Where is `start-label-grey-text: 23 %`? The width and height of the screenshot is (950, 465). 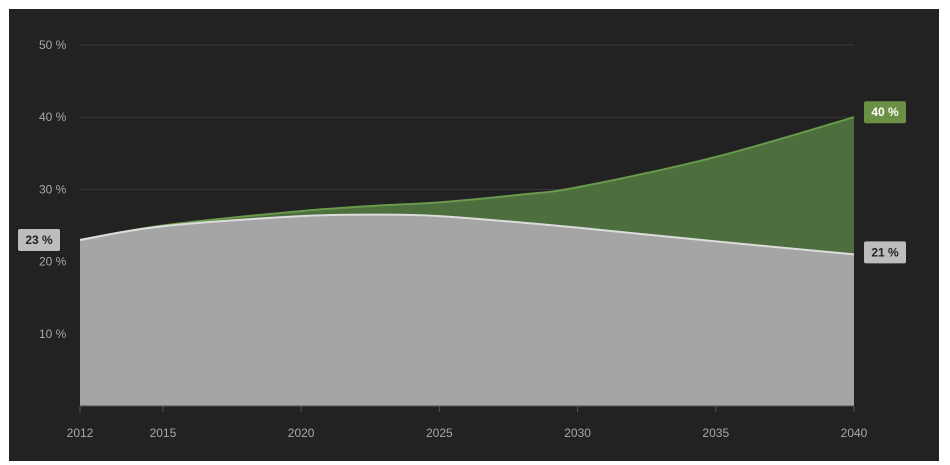
start-label-grey-text: 23 % is located at coordinates (39, 240).